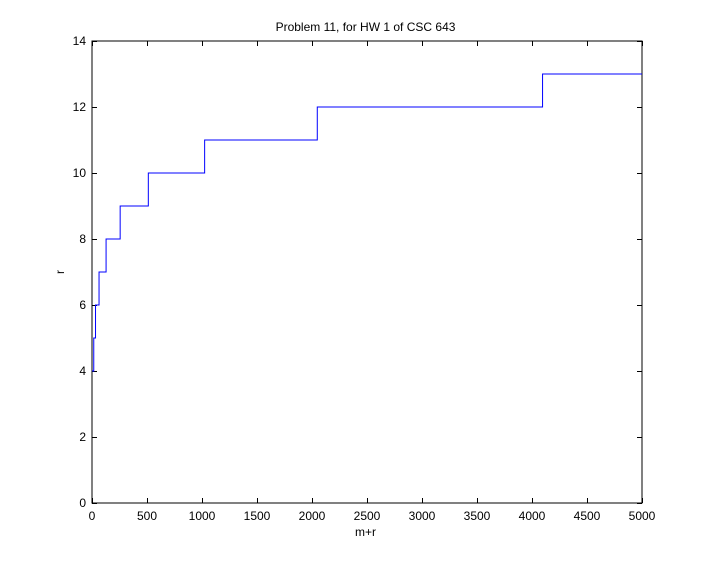  What do you see at coordinates (80, 107) in the screenshot?
I see `y-tick-label-6: 12` at bounding box center [80, 107].